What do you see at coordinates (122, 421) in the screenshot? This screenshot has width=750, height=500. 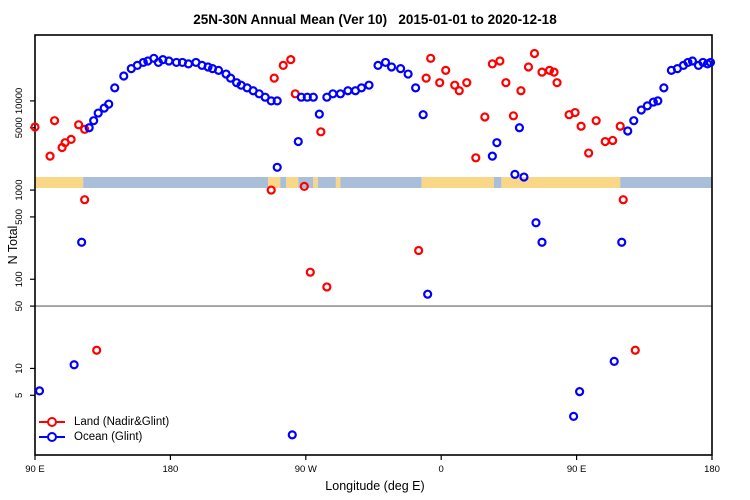 I see `legend-label-land: Land (Nadir&Glint)` at bounding box center [122, 421].